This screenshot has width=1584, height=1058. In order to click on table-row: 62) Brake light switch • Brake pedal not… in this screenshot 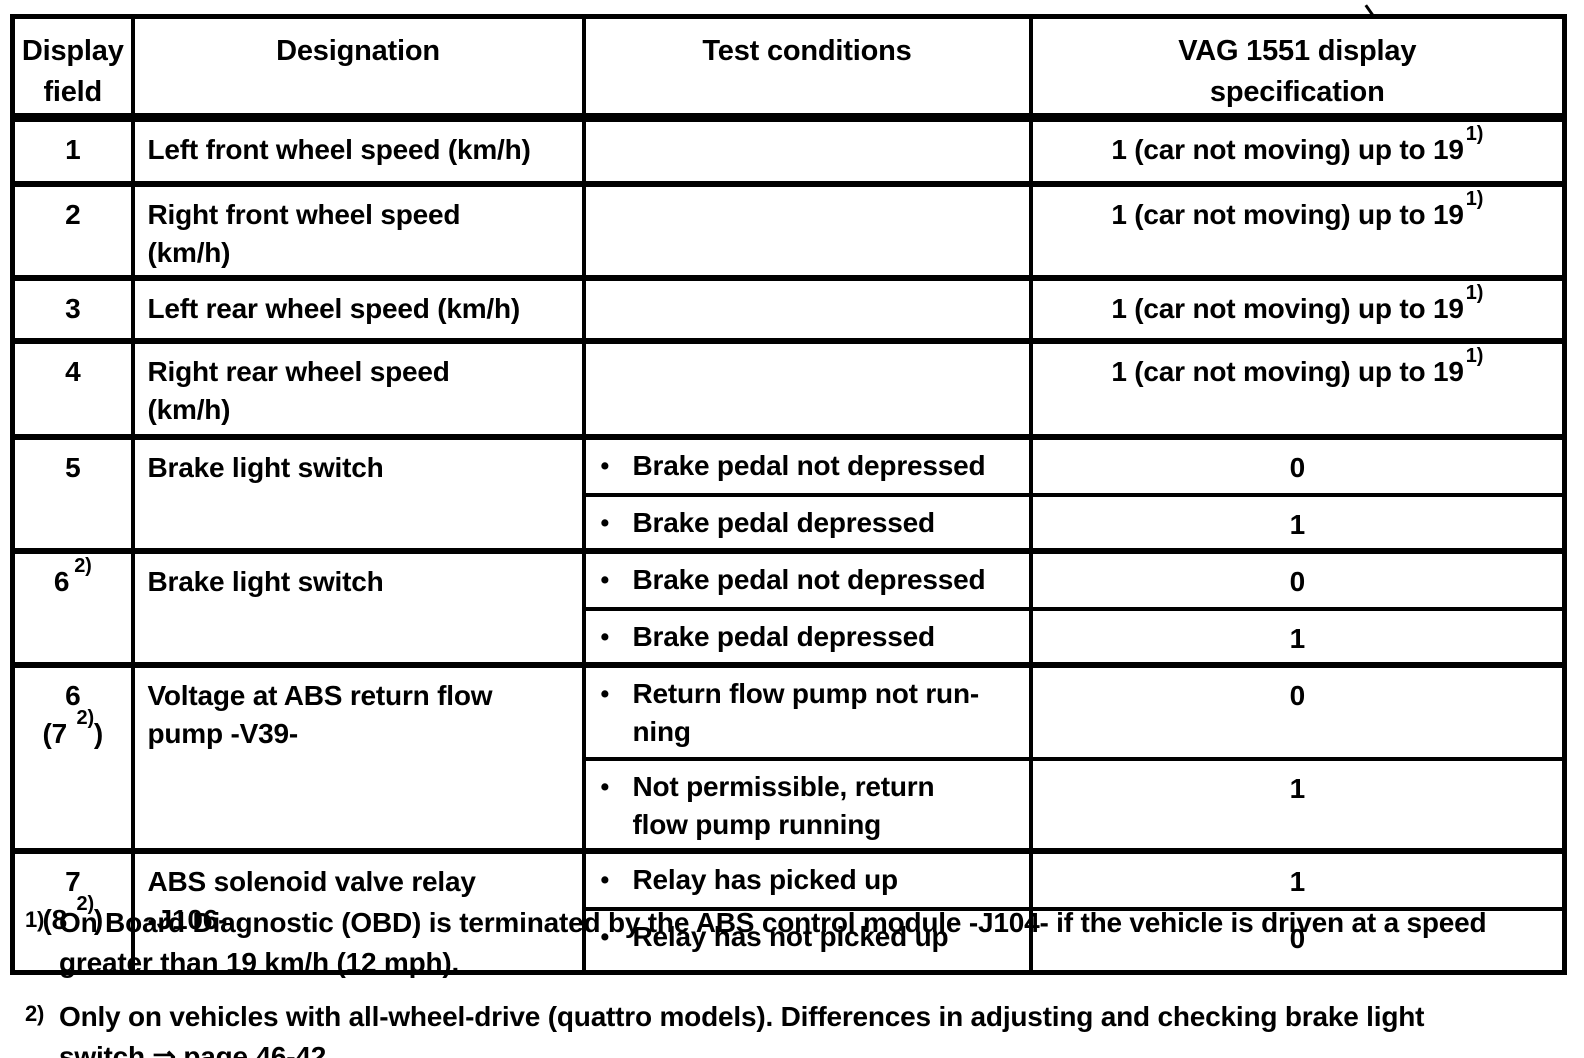, I will do `click(788, 606)`.